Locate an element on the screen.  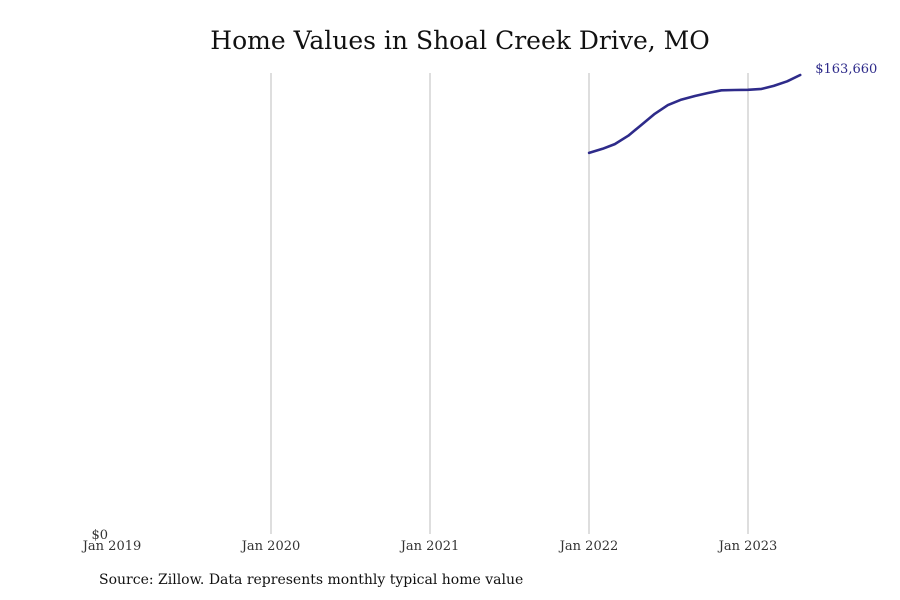
x-tick-label: Jan 2019 is located at coordinates (111, 546).